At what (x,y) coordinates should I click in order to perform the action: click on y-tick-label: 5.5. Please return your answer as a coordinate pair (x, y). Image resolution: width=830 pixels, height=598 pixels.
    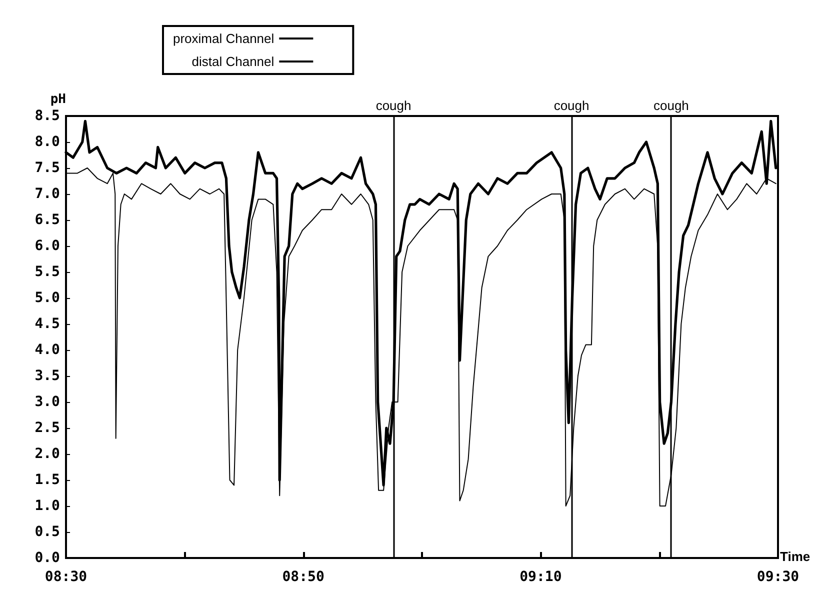
    Looking at the image, I should click on (47, 272).